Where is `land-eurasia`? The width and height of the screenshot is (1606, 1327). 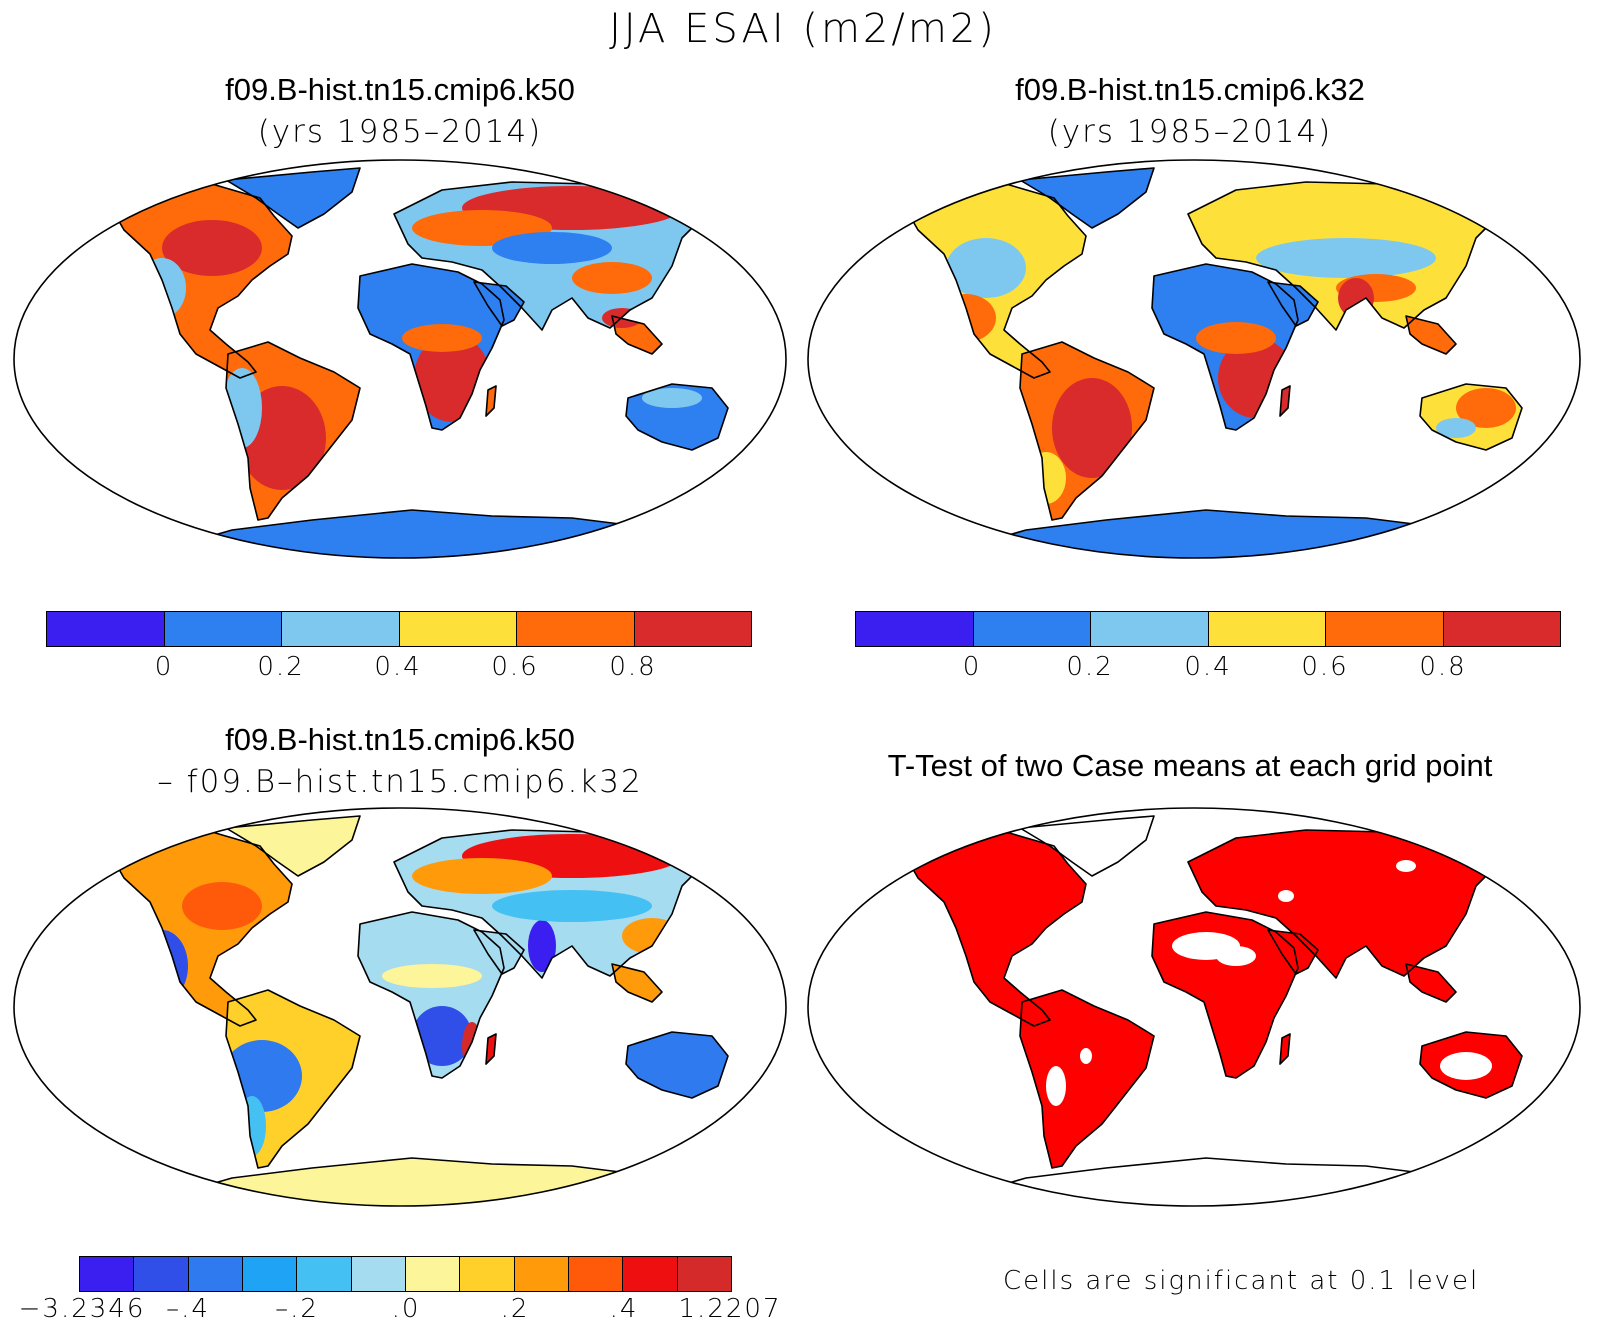
land-eurasia is located at coordinates (1347, 904).